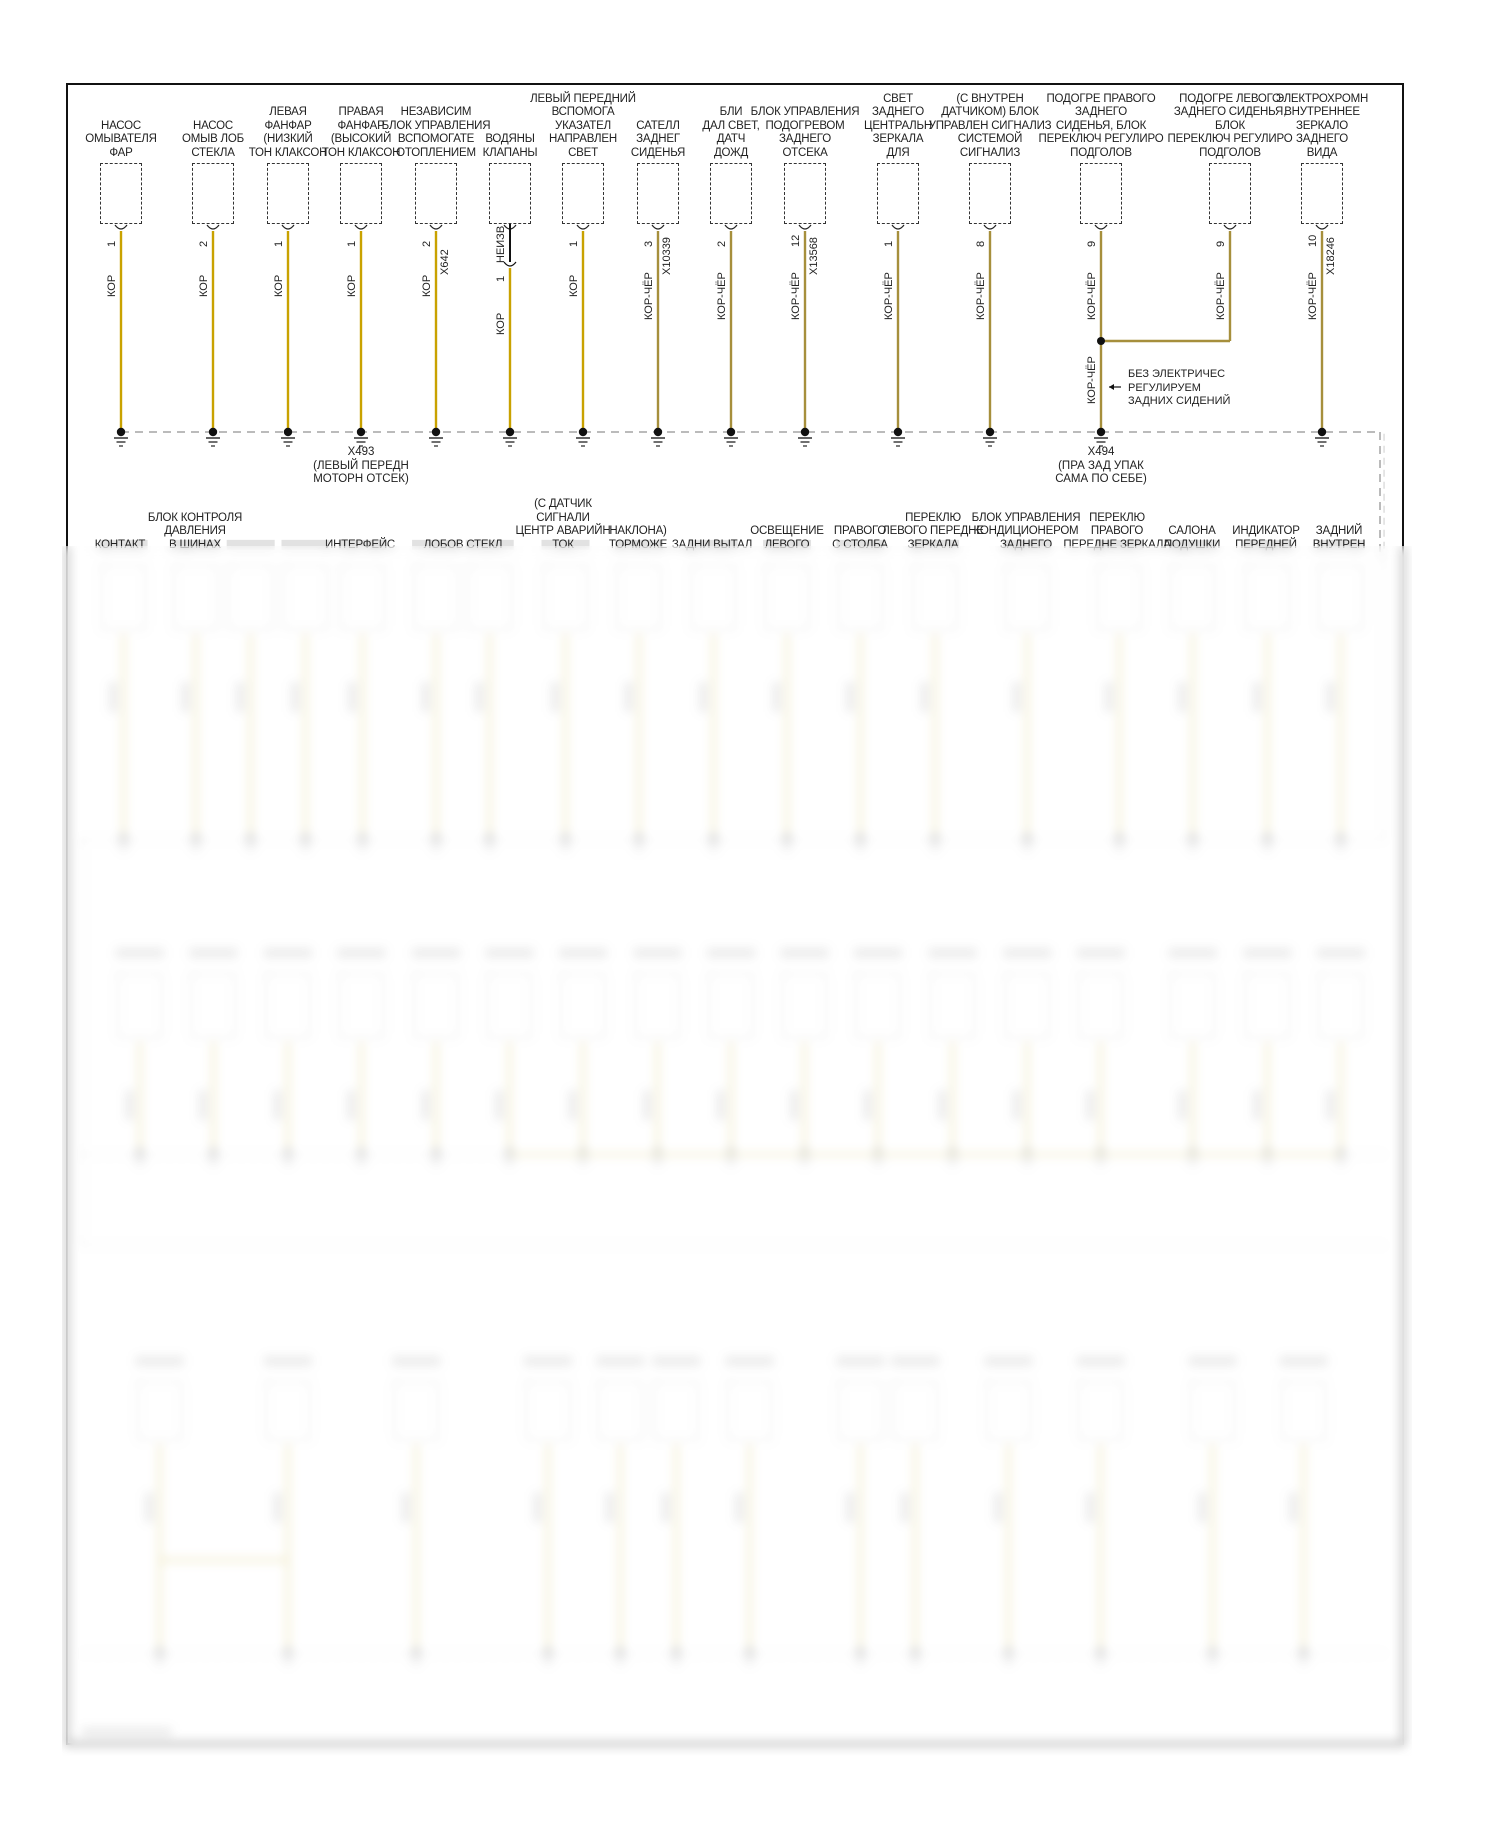 The width and height of the screenshot is (1500, 1828). Describe the element at coordinates (658, 139) in the screenshot. I see `component-label-line: ЗАДНЕГ` at that location.